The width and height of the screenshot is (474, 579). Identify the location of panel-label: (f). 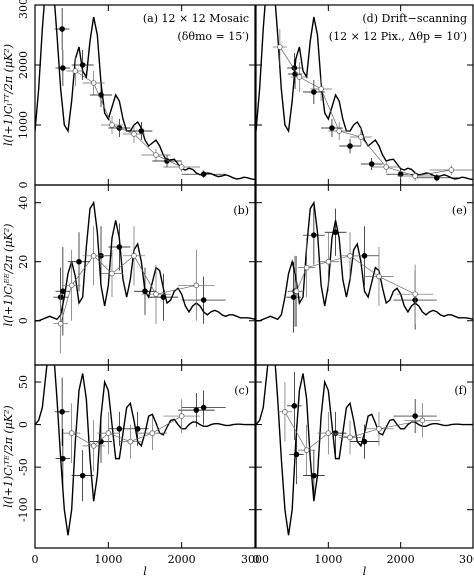
(460, 390).